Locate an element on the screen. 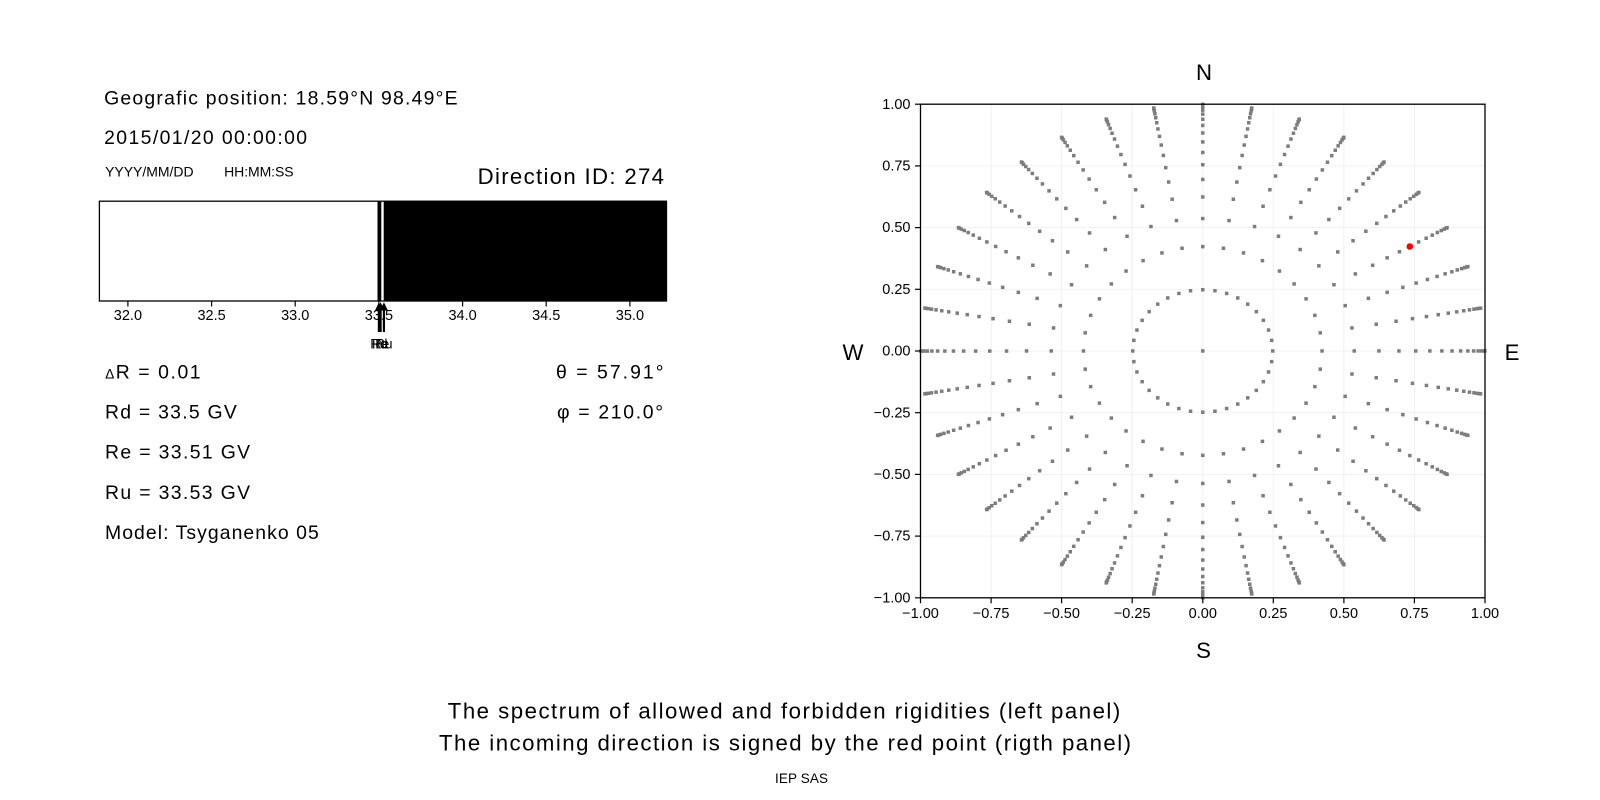  svg-text: Rd = 33.5 GV is located at coordinates (171, 413).